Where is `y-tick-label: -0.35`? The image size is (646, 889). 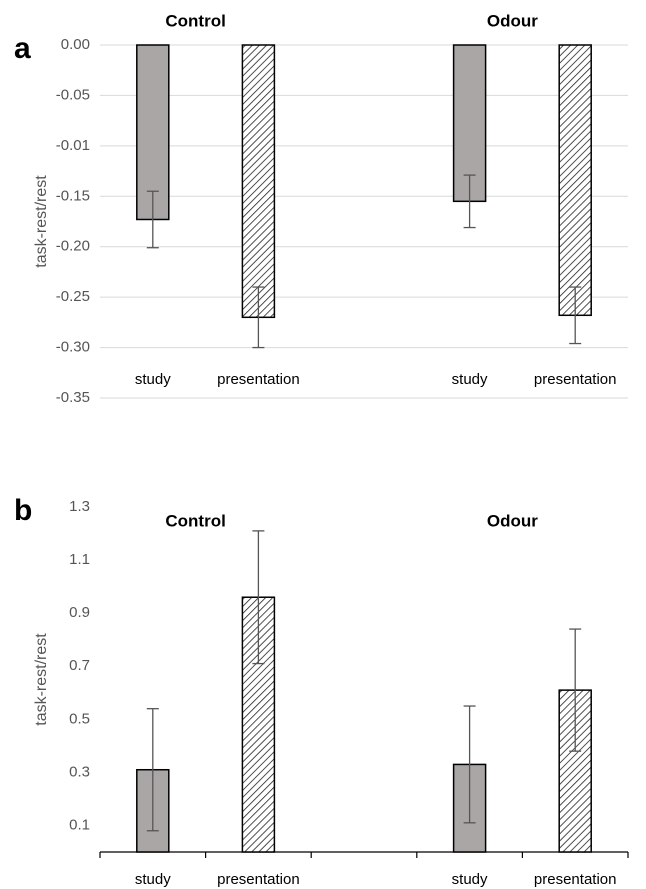 y-tick-label: -0.35 is located at coordinates (73, 397).